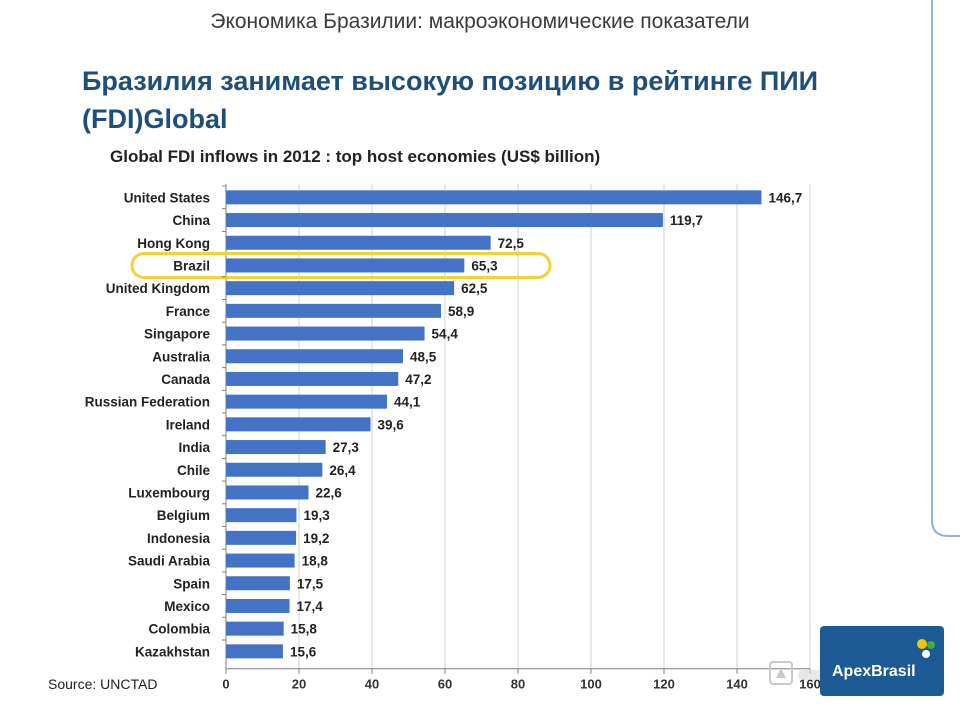  Describe the element at coordinates (169, 561) in the screenshot. I see `category-label: Saudi Arabia` at that location.